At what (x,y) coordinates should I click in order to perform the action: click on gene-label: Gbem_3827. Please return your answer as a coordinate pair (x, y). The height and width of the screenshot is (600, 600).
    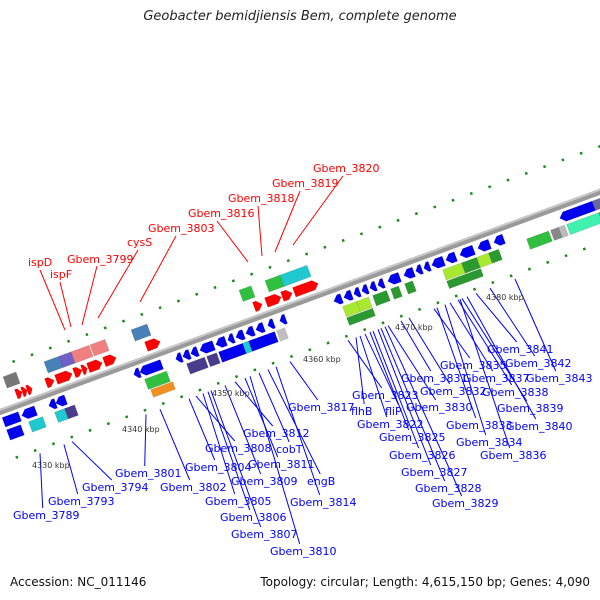
    Looking at the image, I should click on (434, 472).